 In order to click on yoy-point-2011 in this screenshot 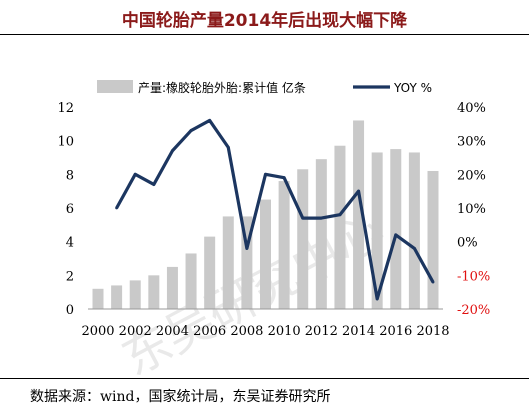, I will do `click(303, 218)`.